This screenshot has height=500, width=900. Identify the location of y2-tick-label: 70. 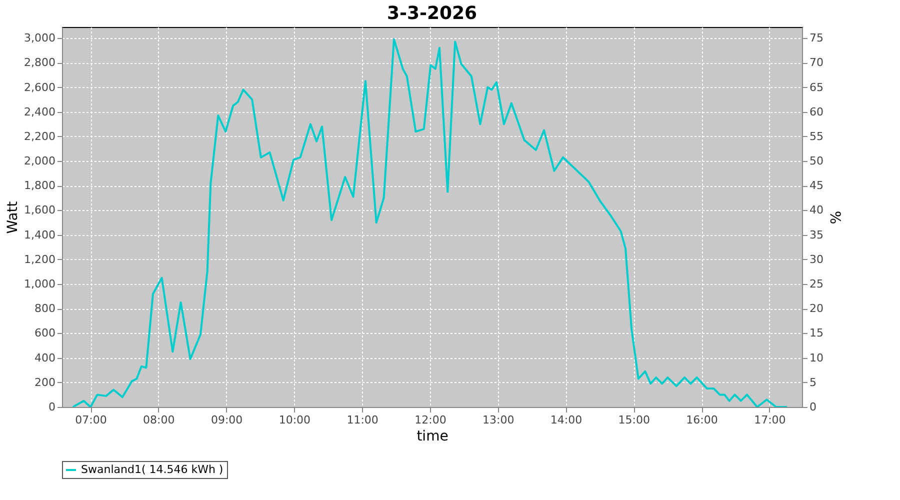
(817, 63).